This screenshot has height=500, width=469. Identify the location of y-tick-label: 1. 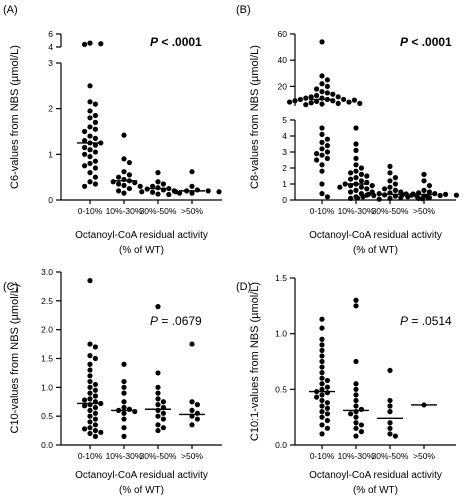
(50, 154).